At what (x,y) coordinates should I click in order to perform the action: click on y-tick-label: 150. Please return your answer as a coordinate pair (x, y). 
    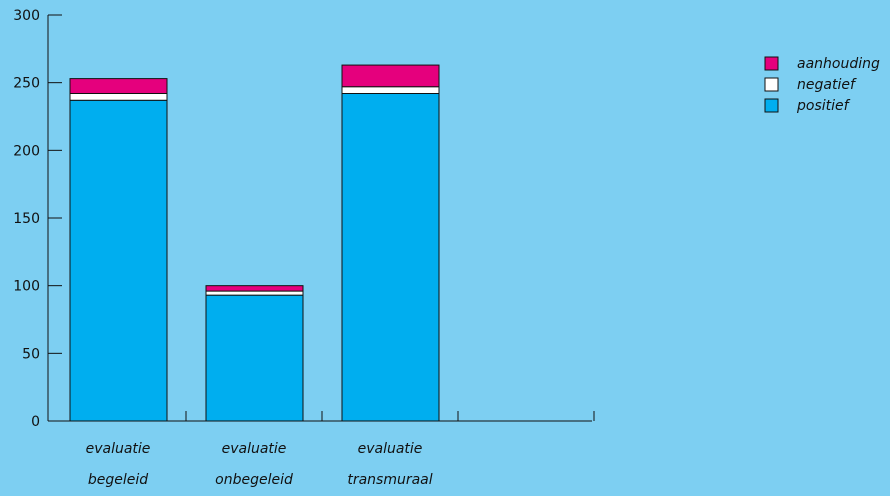
    Looking at the image, I should click on (26, 219).